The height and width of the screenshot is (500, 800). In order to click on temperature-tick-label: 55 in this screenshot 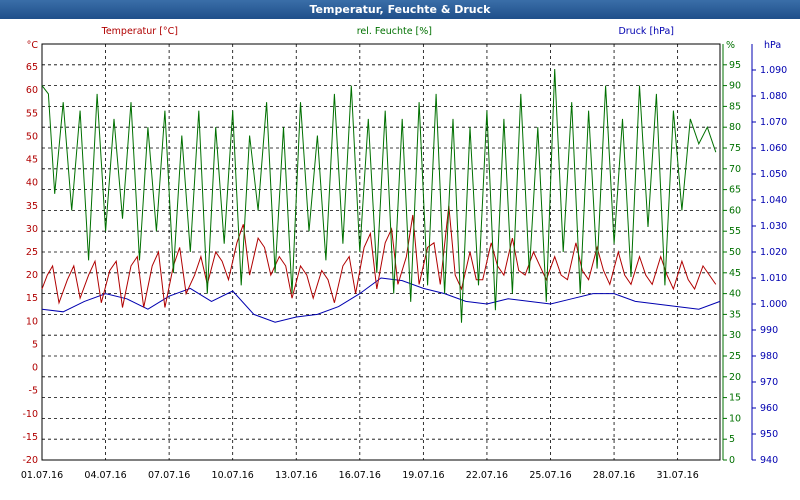, I will do `click(32, 113)`.